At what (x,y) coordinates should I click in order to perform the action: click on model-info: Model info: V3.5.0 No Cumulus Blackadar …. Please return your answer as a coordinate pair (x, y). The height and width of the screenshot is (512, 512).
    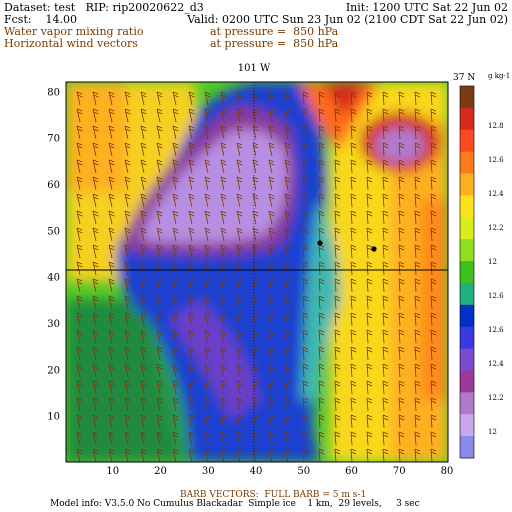
    Looking at the image, I should click on (235, 504).